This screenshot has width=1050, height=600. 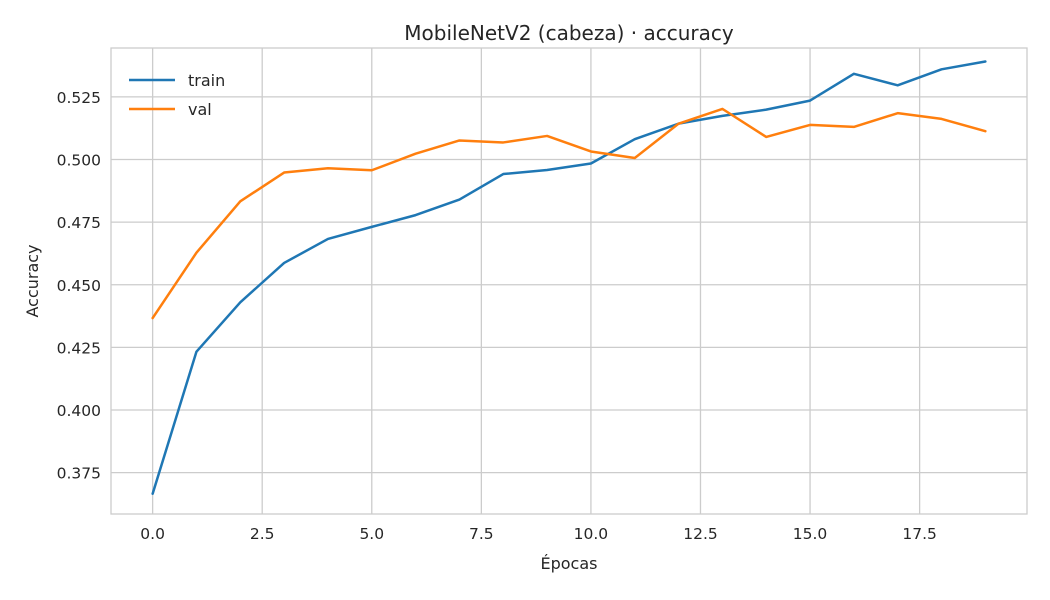 What do you see at coordinates (591, 534) in the screenshot?
I see `x-tick-label: 10.0` at bounding box center [591, 534].